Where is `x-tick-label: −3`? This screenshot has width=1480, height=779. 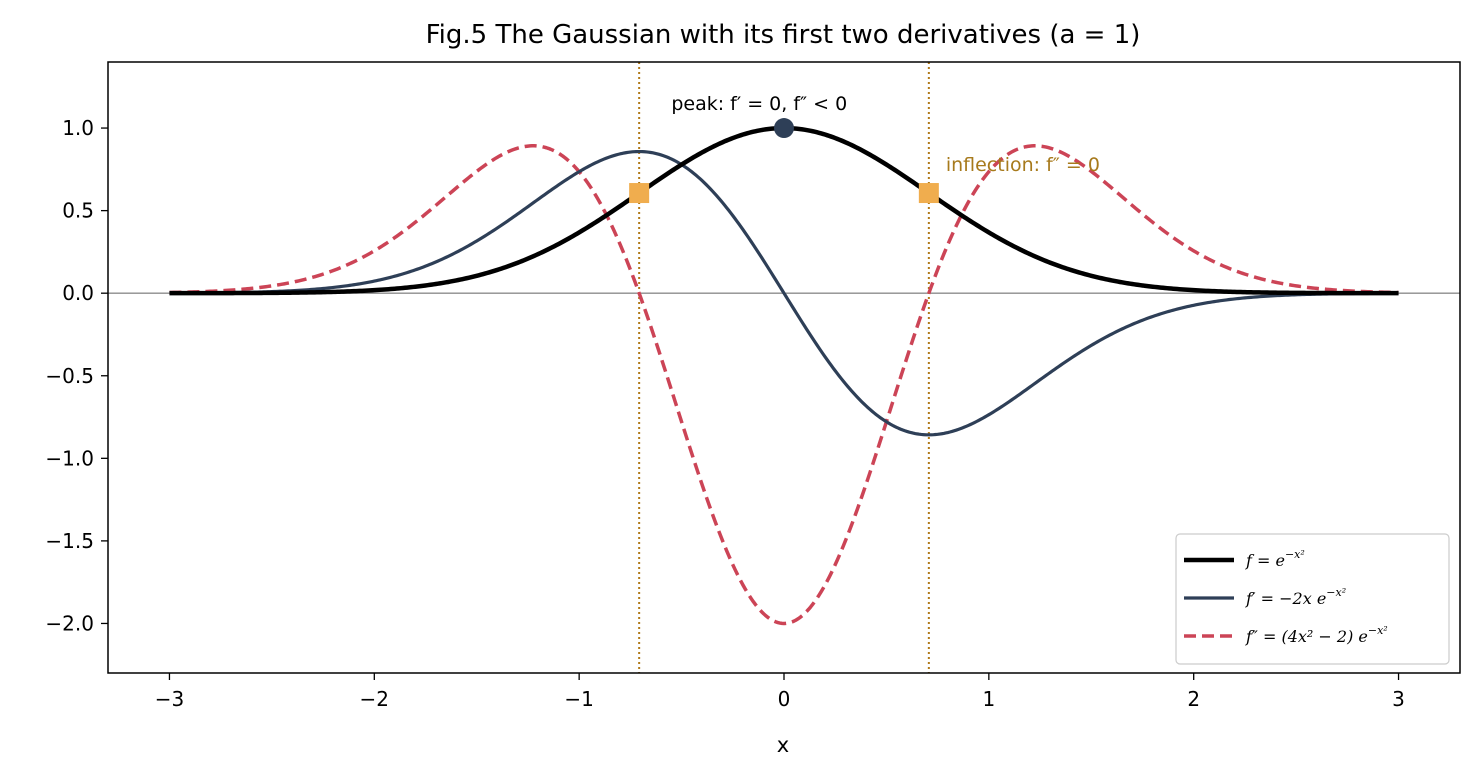
x-tick-label: −3 is located at coordinates (169, 699).